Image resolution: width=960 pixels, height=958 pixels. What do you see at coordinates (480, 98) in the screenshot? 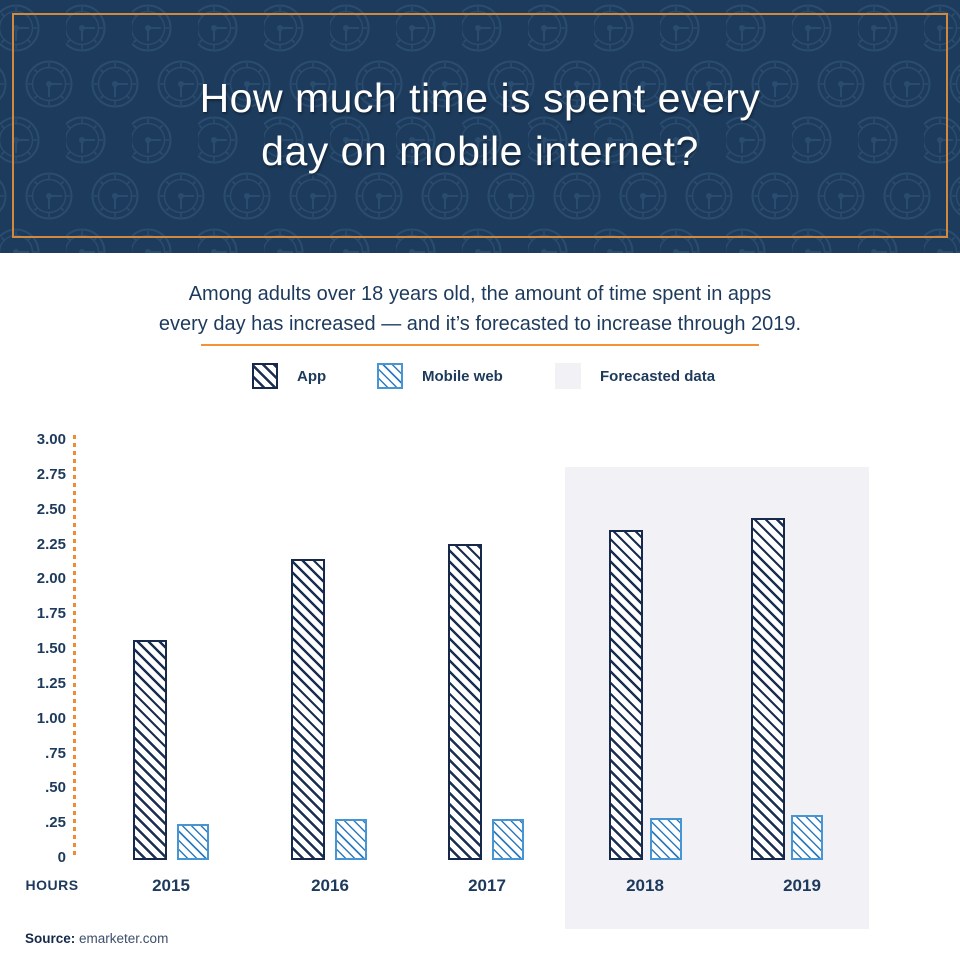
I see `page-title-line1: How much time is spent every` at bounding box center [480, 98].